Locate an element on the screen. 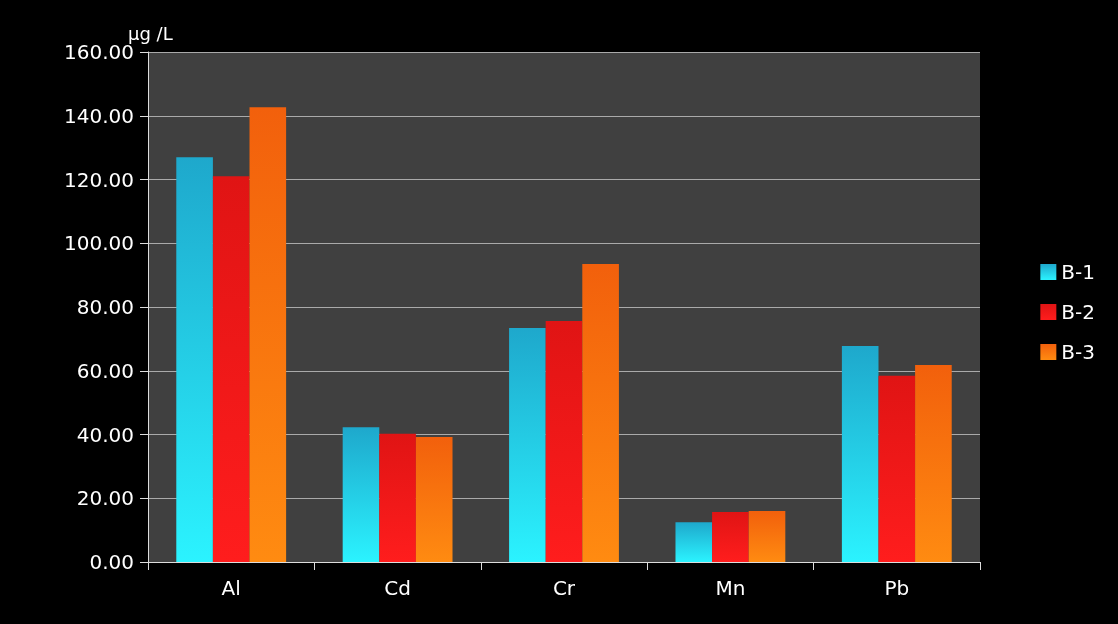 The height and width of the screenshot is (624, 1118). x-tick-label: Cd is located at coordinates (397, 588).